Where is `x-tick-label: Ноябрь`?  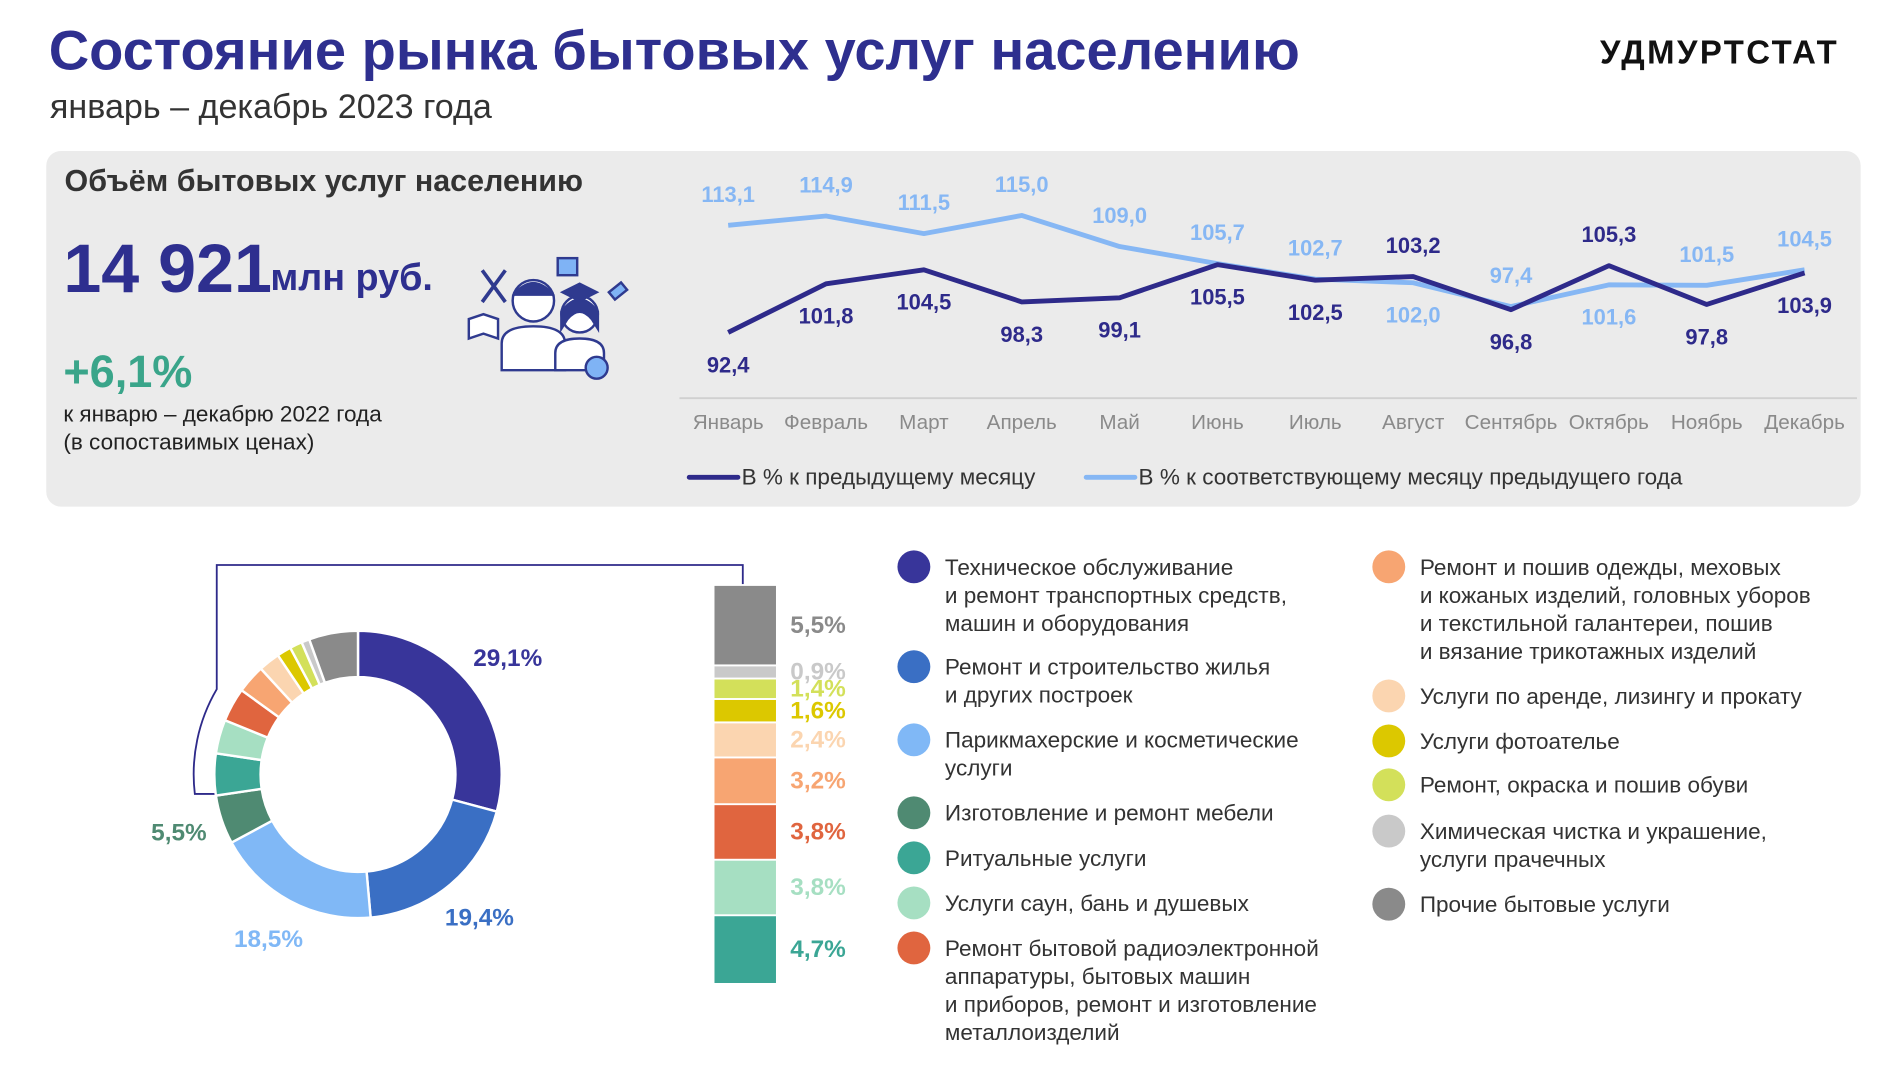 x-tick-label: Ноябрь is located at coordinates (1707, 422).